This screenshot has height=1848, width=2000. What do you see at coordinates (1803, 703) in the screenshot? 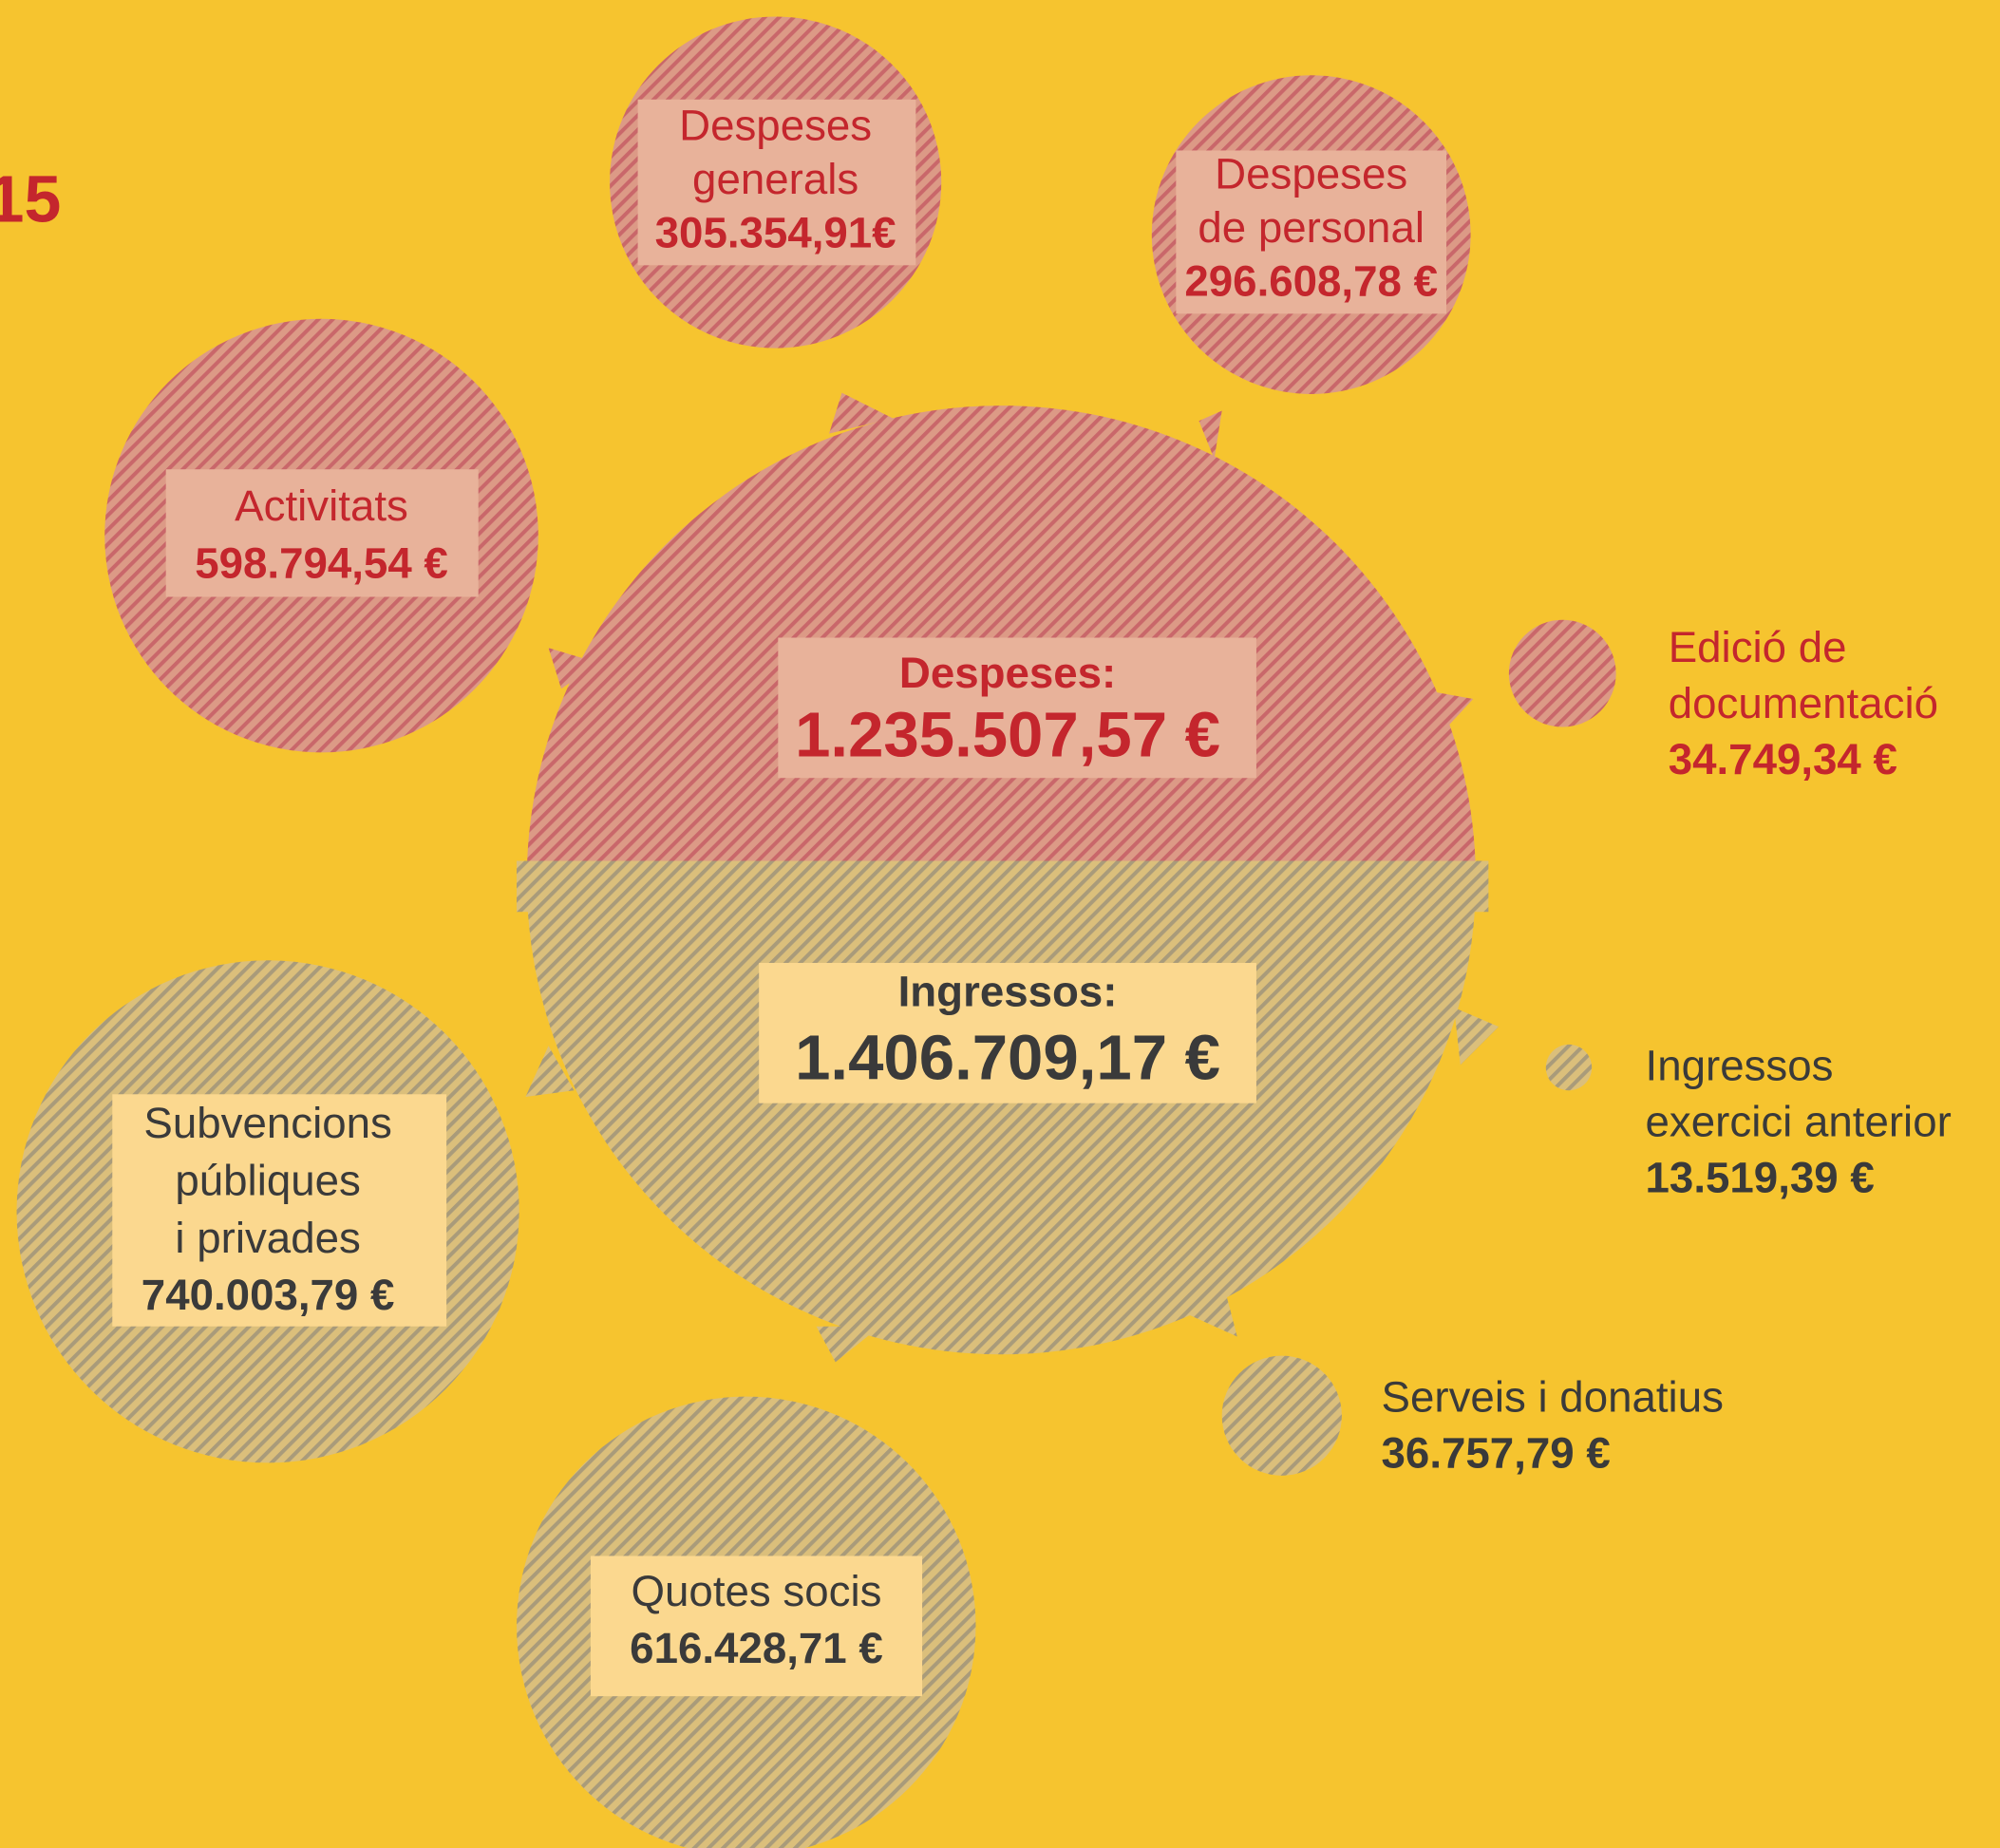
I see `item-label: documentació` at bounding box center [1803, 703].